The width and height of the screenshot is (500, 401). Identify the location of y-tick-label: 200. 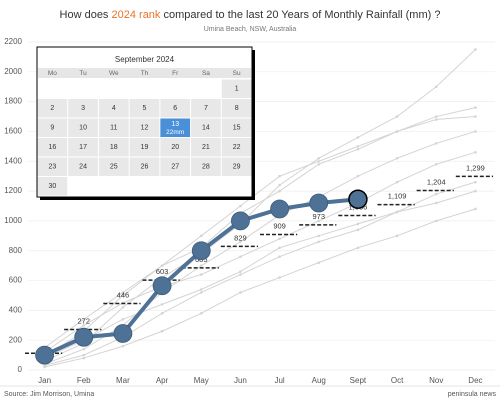
(16, 339).